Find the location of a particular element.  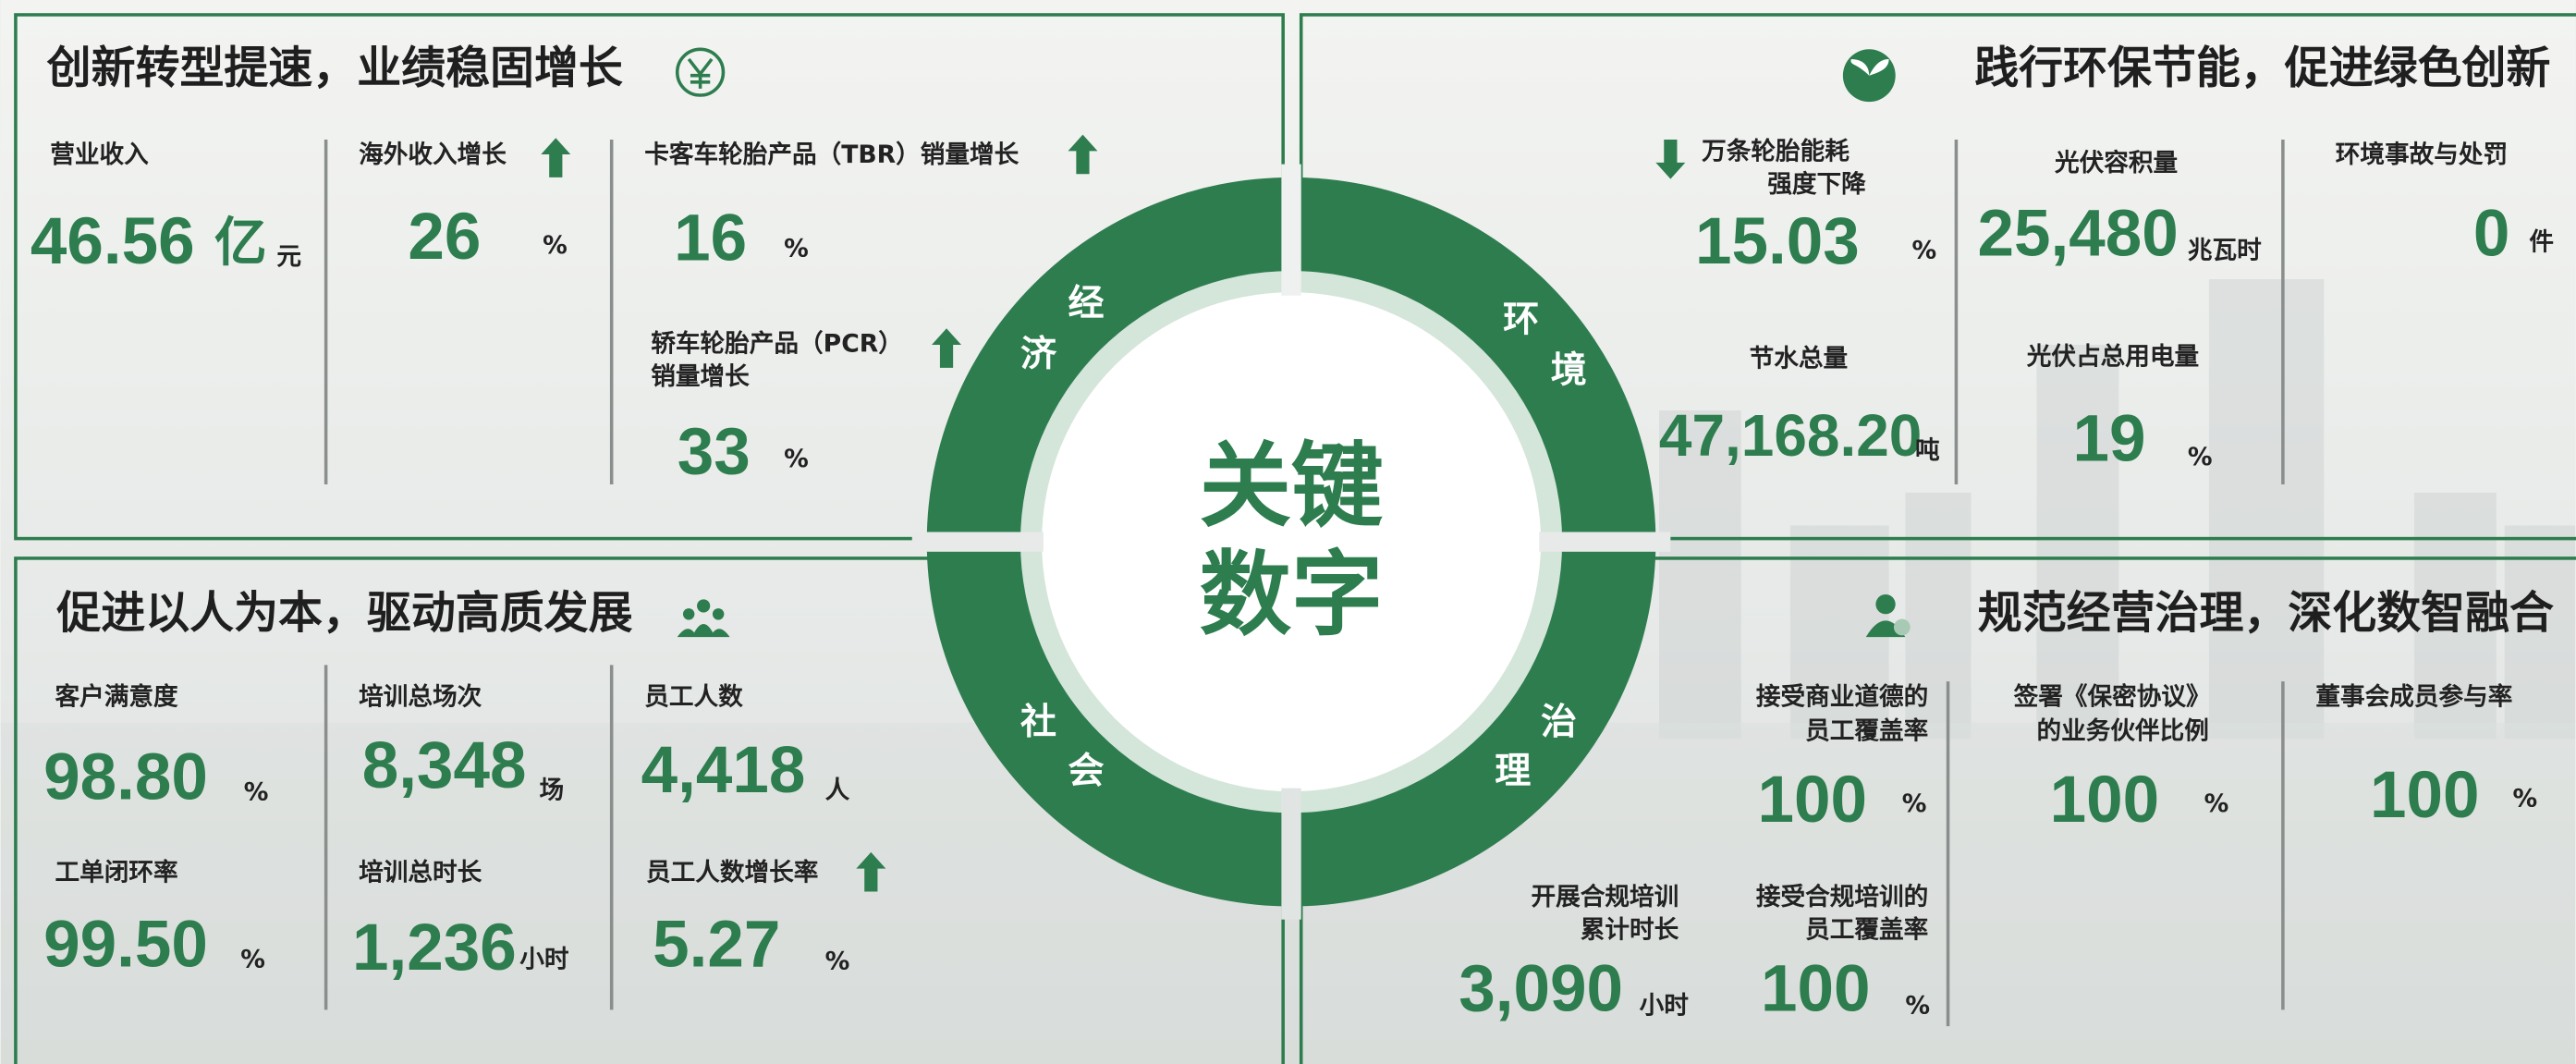

metric-unit: 元 is located at coordinates (288, 256).